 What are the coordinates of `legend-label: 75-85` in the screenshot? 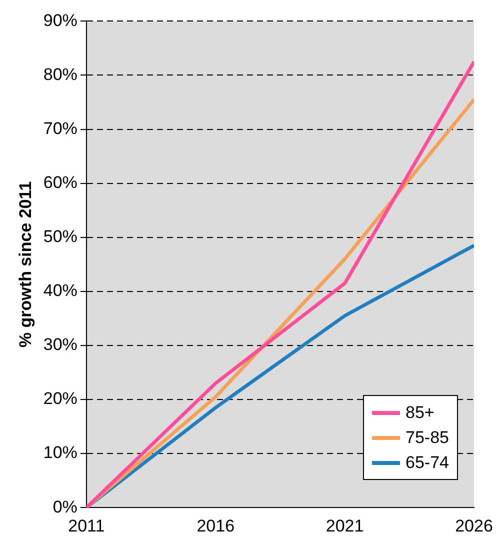 It's located at (427, 438).